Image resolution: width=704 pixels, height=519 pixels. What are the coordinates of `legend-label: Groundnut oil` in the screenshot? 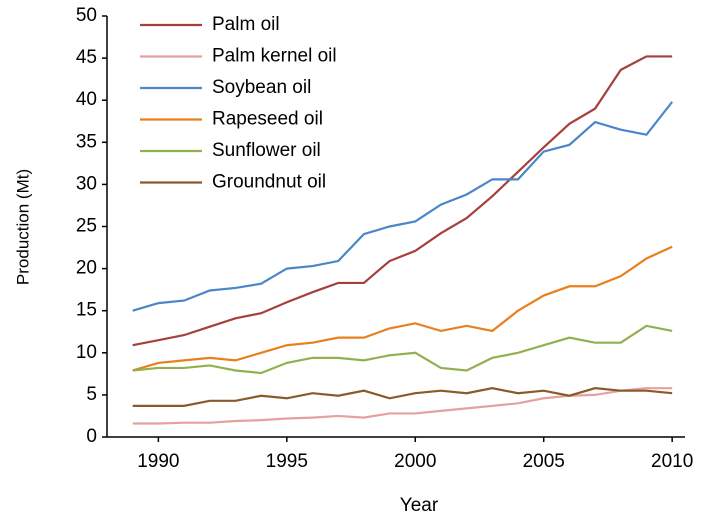 It's located at (269, 182).